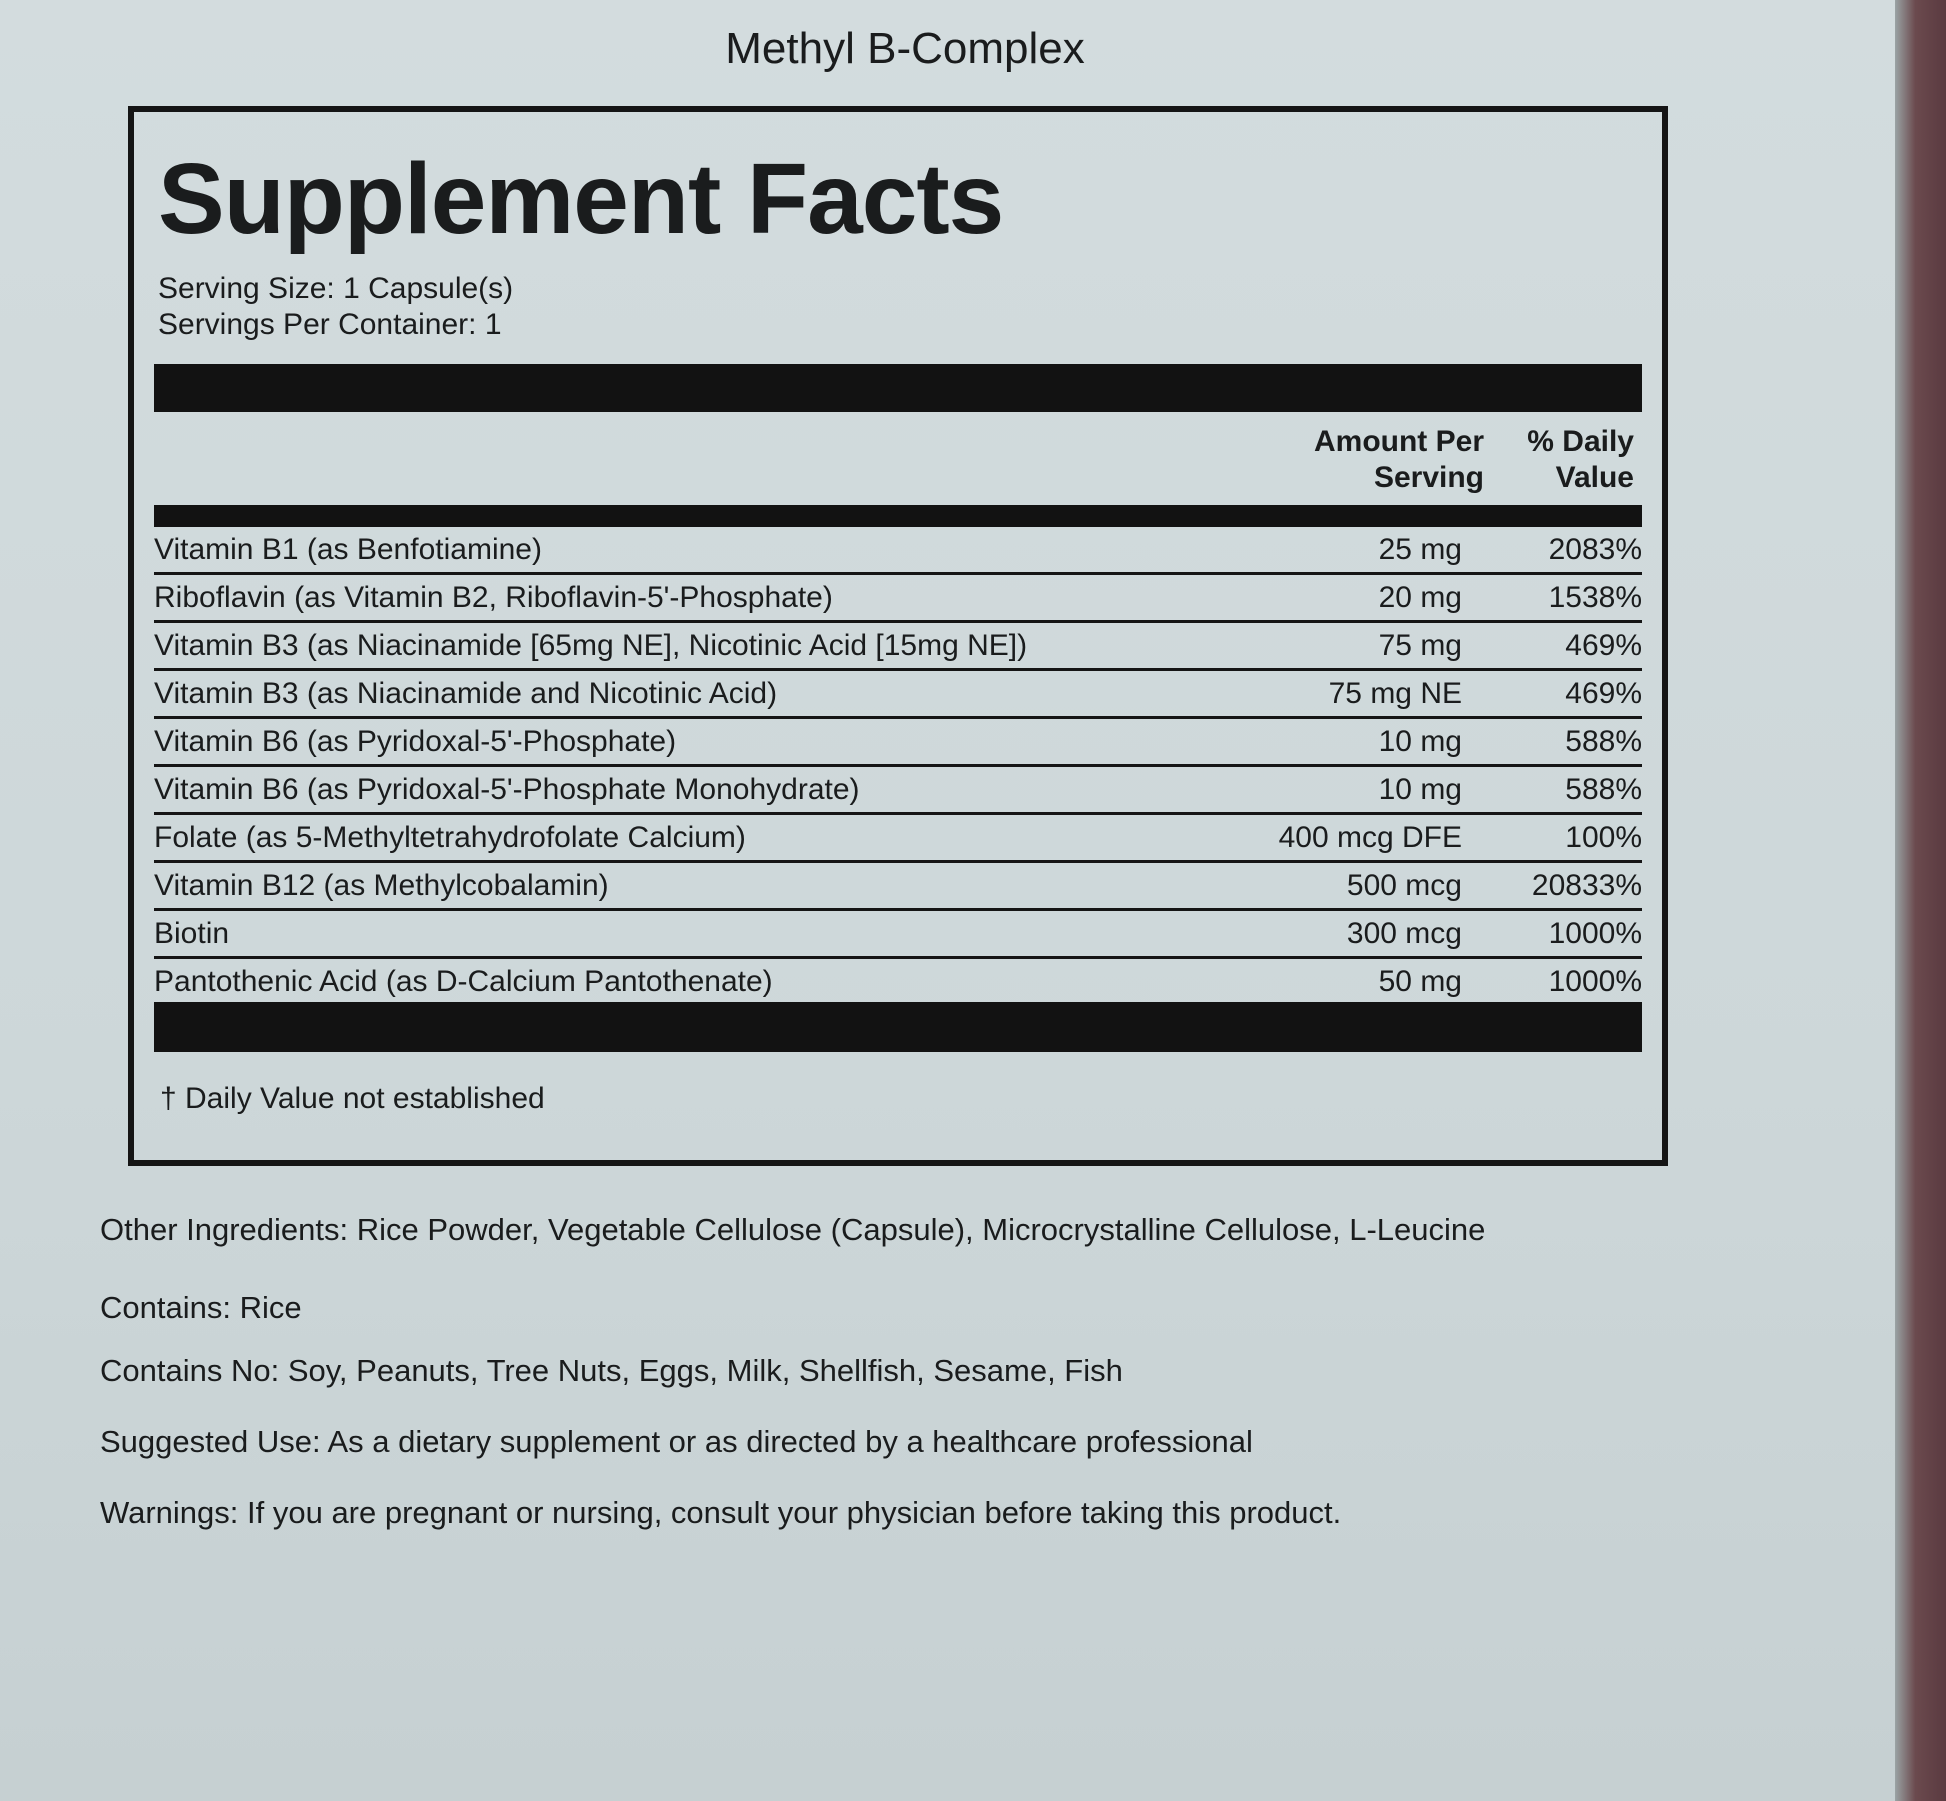 This screenshot has width=1946, height=1801. I want to click on nutrient-amount: 400 mcg DFE, so click(1370, 837).